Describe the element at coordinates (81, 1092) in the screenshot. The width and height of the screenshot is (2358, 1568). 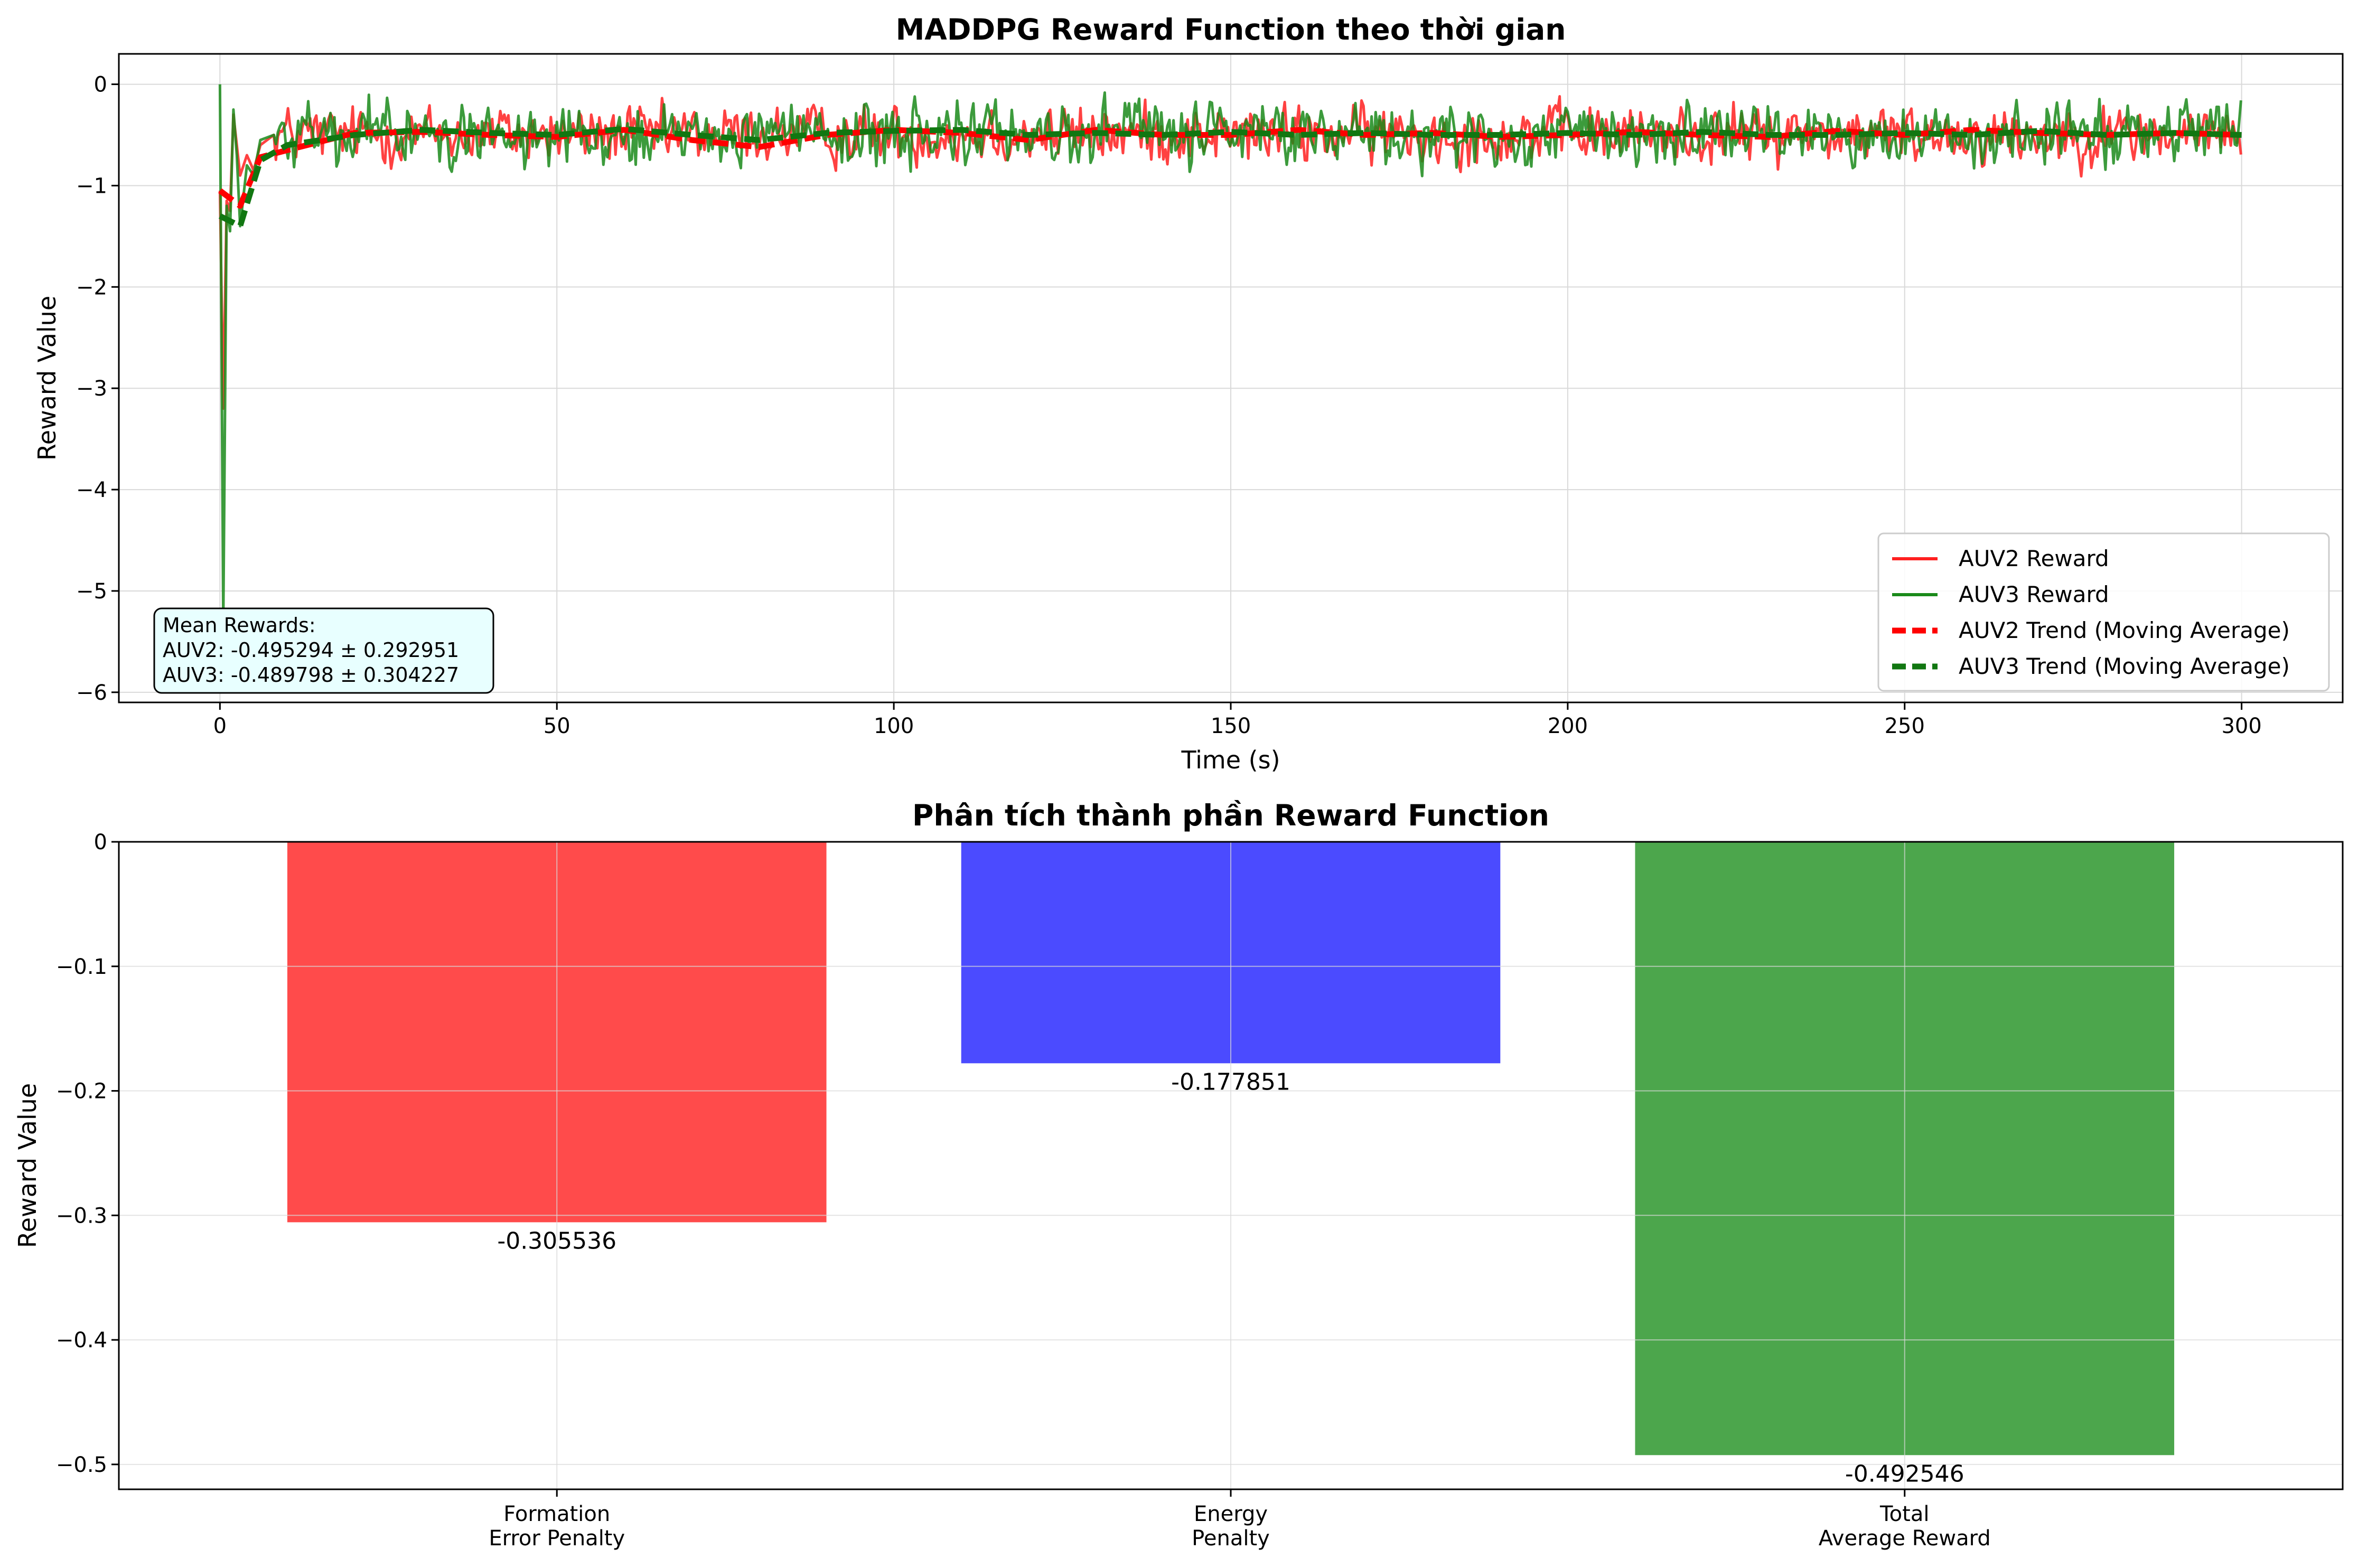
I see `chart2-y-tick-label: −0.2` at that location.